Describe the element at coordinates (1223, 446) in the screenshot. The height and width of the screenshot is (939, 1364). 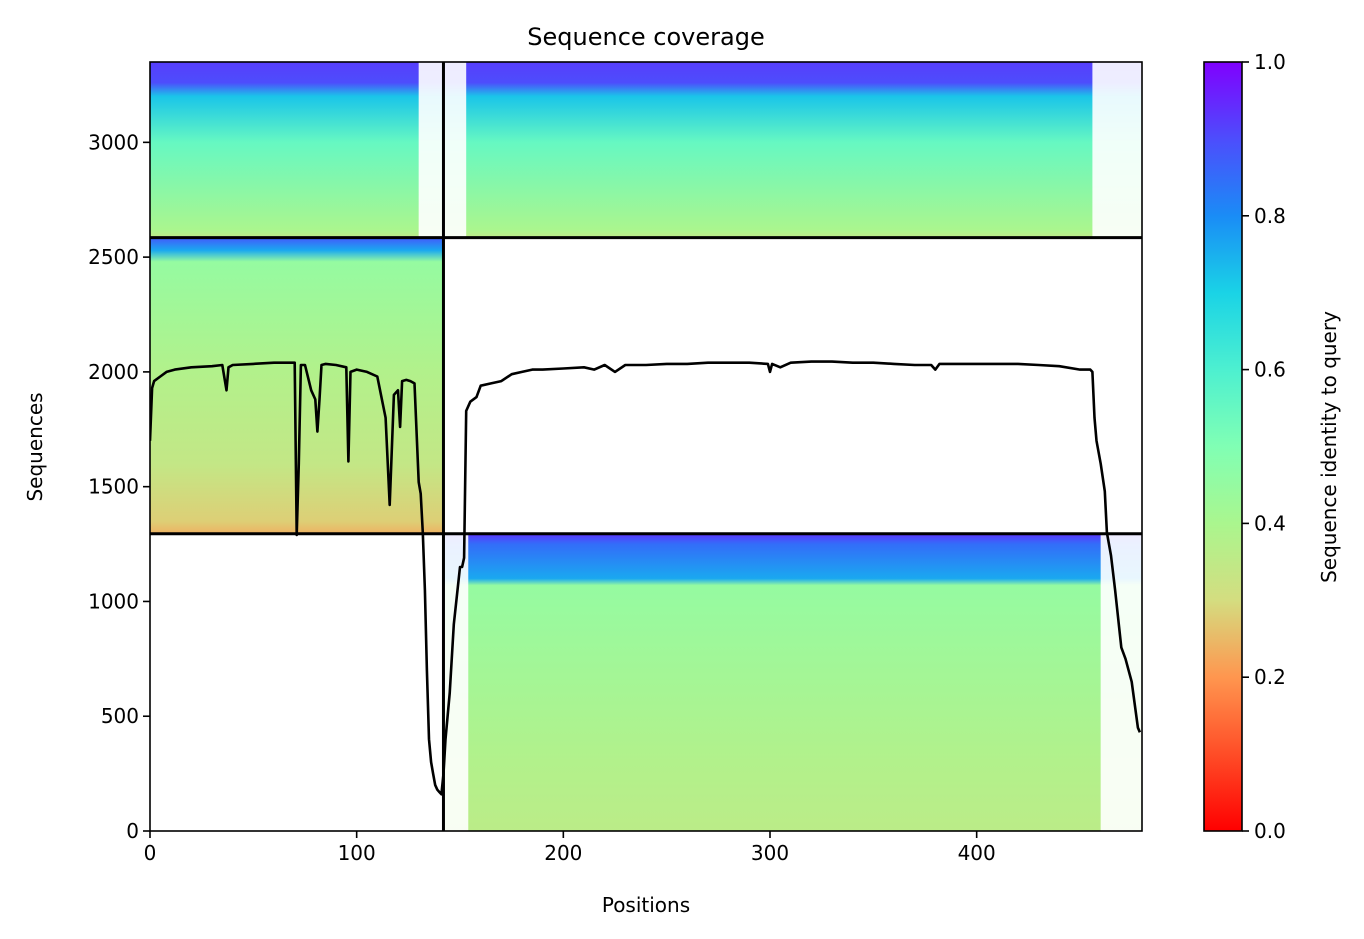
I see `colorbar` at that location.